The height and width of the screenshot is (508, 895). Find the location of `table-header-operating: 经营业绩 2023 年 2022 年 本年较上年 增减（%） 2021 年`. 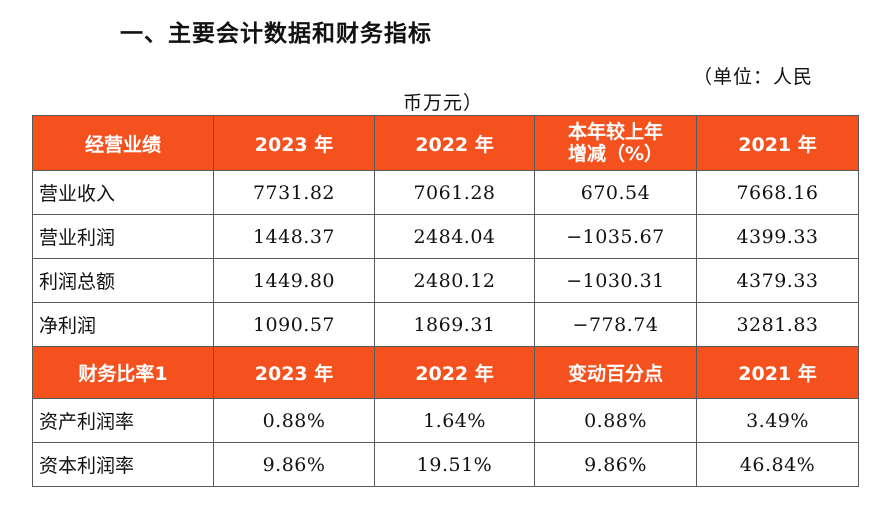

table-header-operating: 经营业绩 2023 年 2022 年 本年较上年 增减（%） 2021 年 is located at coordinates (445, 143).